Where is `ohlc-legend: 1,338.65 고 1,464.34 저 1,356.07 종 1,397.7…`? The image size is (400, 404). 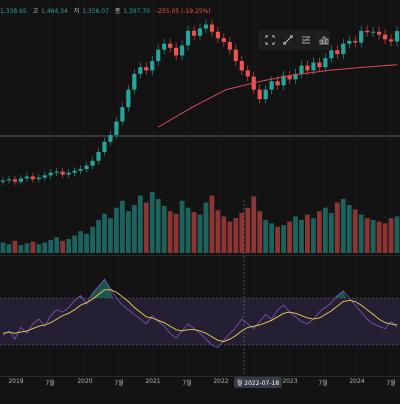
ohlc-legend: 1,338.65 고 1,464.34 저 1,356.07 종 1,397.7… is located at coordinates (105, 10).